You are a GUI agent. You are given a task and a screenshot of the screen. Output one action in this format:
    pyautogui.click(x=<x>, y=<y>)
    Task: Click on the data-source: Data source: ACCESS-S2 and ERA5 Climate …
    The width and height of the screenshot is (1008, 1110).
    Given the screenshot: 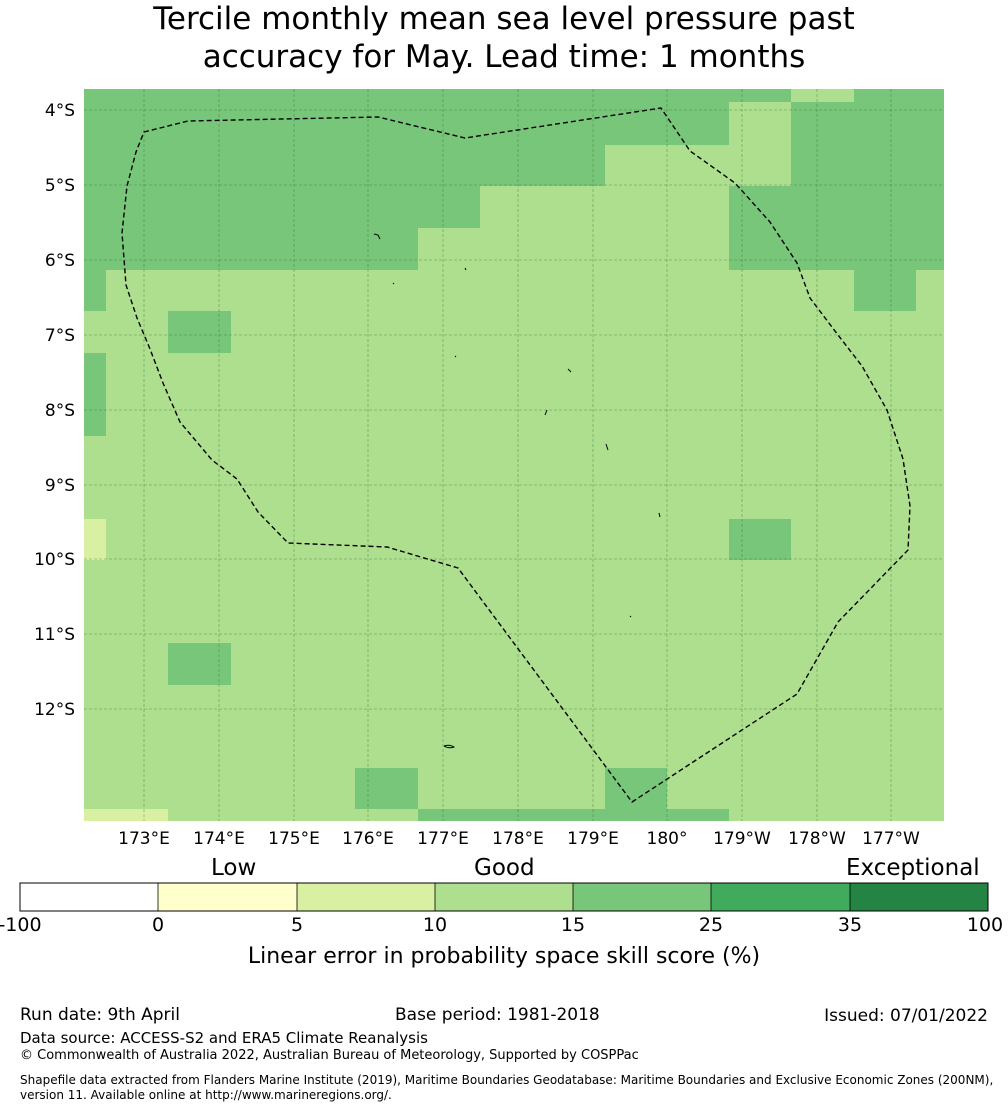 What is the action you would take?
    pyautogui.click(x=224, y=1038)
    